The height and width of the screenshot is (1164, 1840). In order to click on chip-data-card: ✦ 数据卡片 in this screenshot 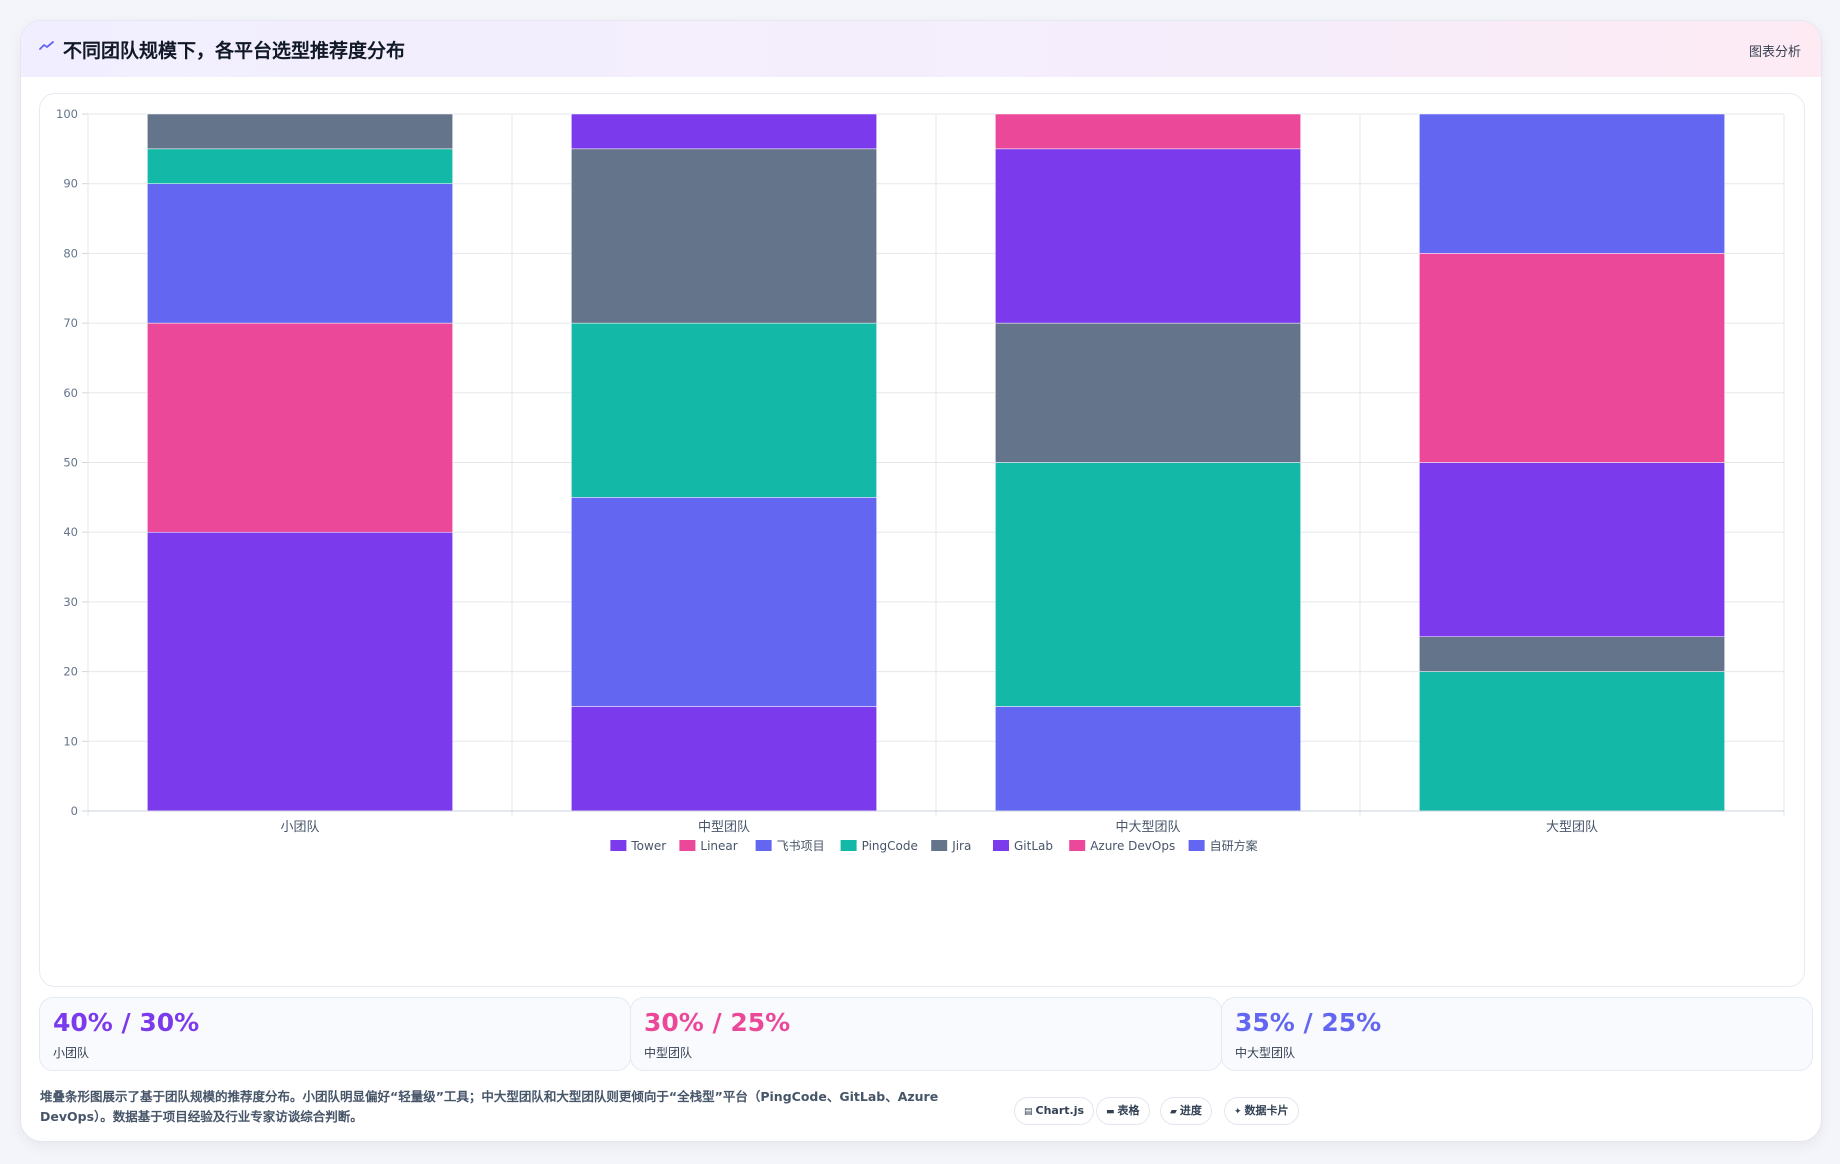, I will do `click(1261, 1111)`.